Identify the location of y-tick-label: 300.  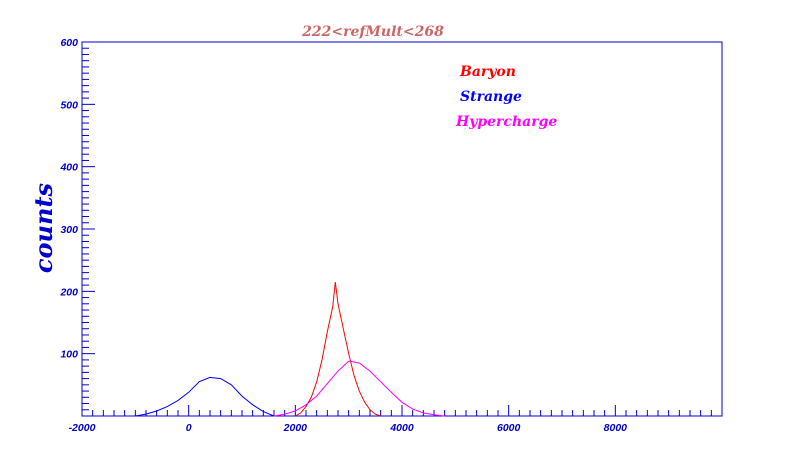
(69, 230).